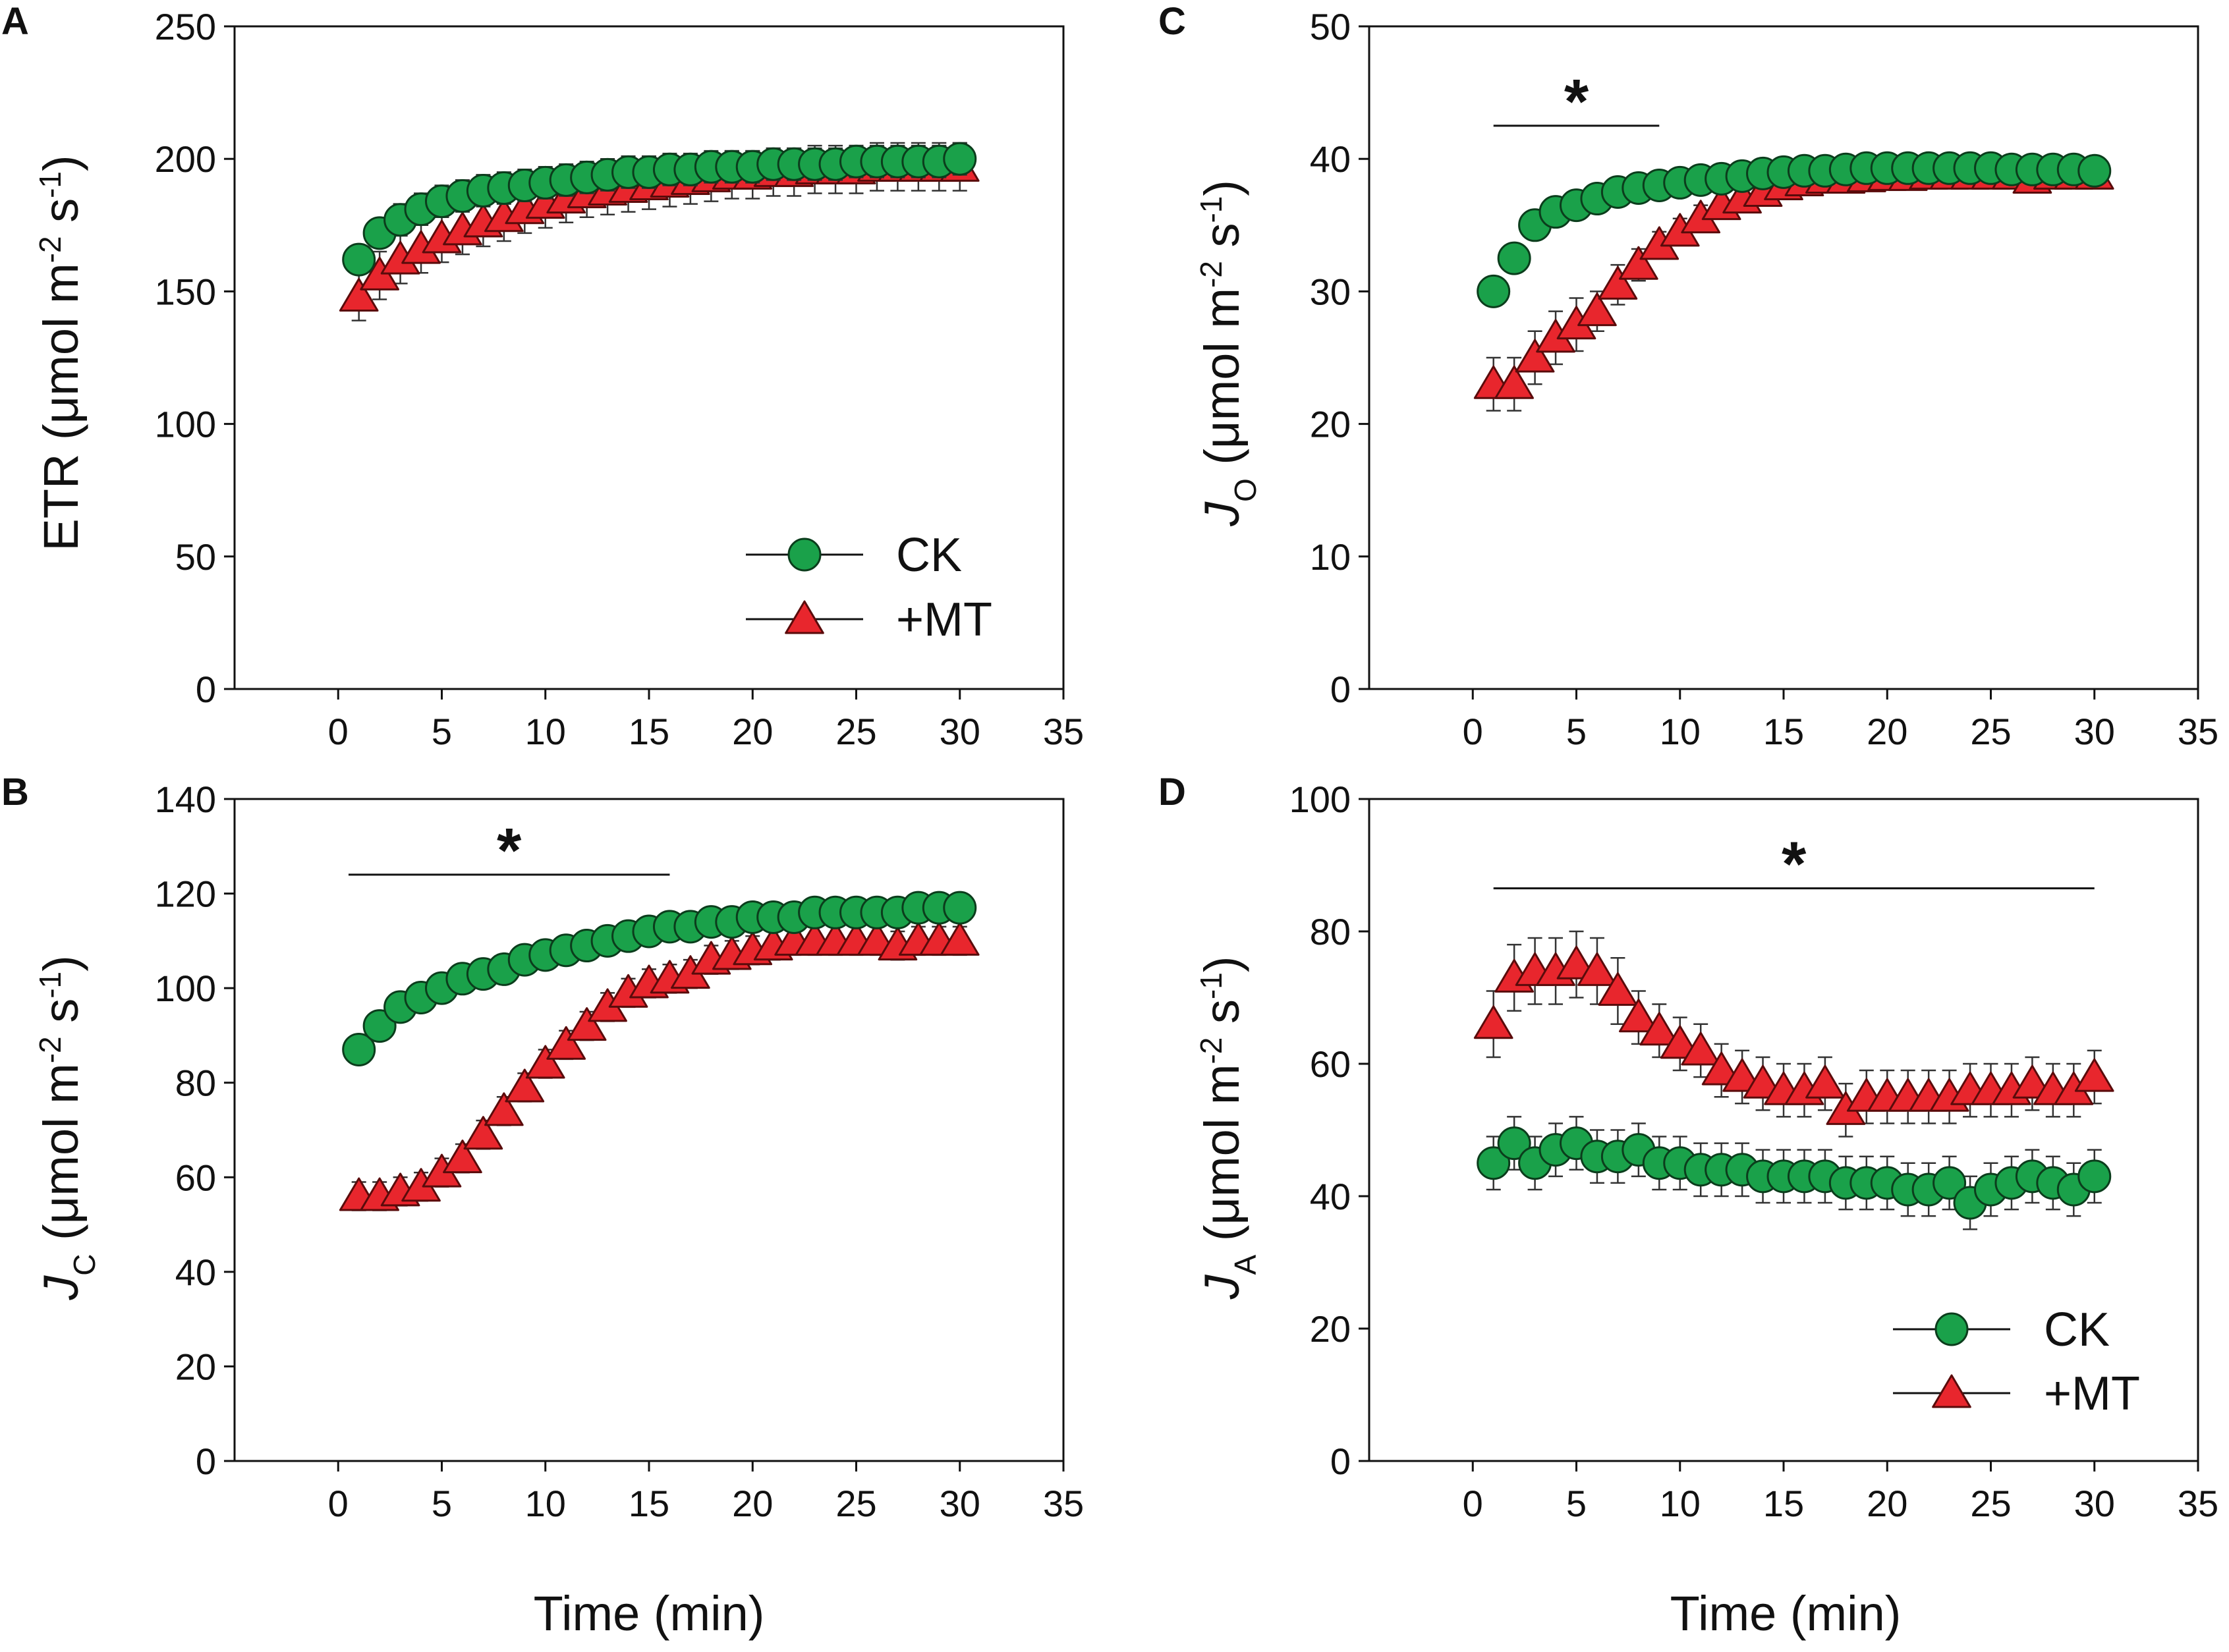 This screenshot has height=1652, width=2229. I want to click on panel-c-y-tick-label: 20, so click(1330, 424).